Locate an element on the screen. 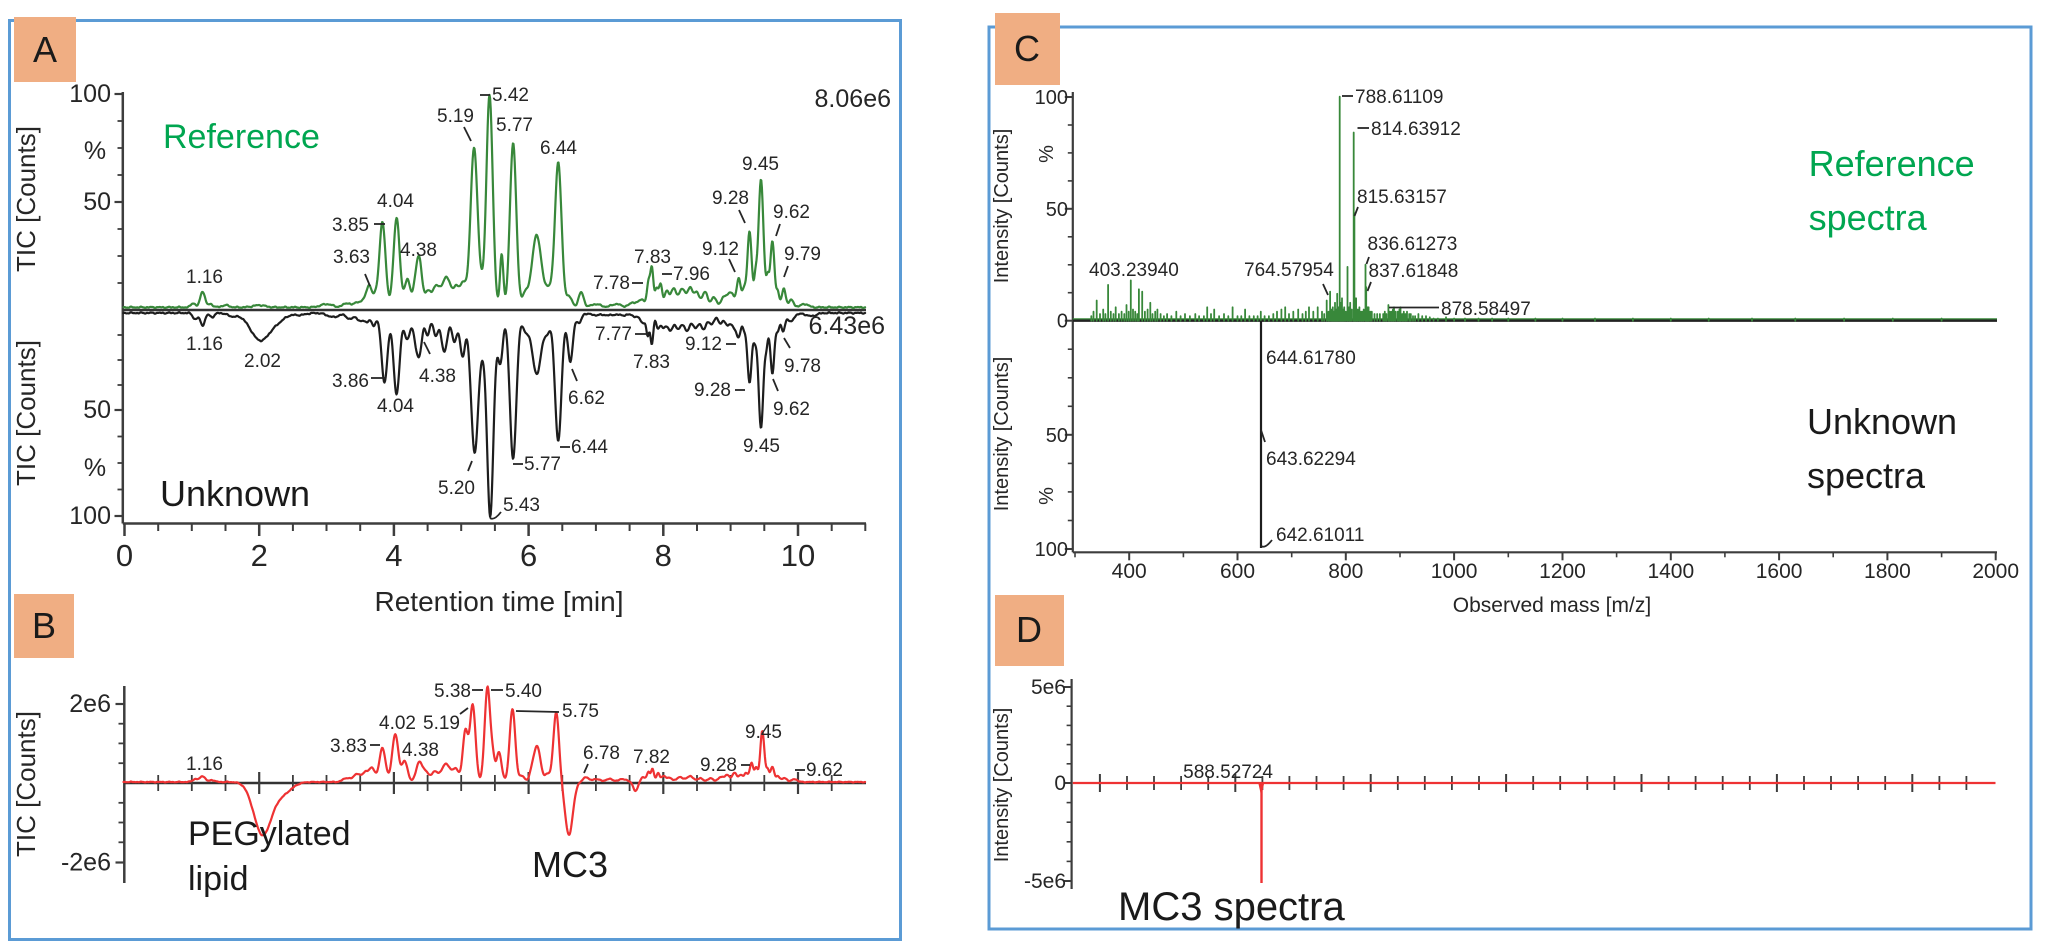  svg-text: 1000 is located at coordinates (1454, 571).